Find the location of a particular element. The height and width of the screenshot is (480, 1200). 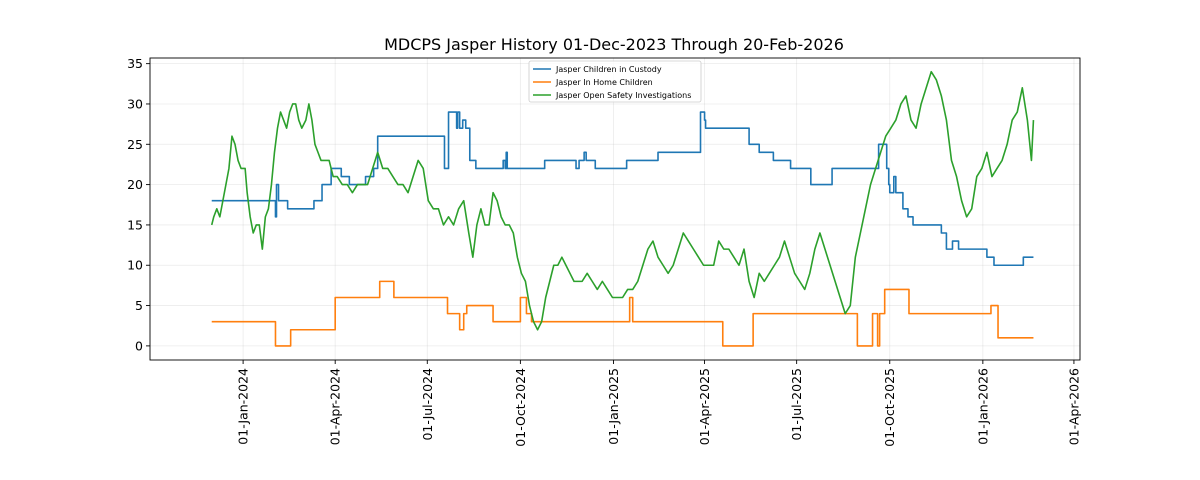

x-tick-label: 01-Jul-2024 is located at coordinates (427, 404).